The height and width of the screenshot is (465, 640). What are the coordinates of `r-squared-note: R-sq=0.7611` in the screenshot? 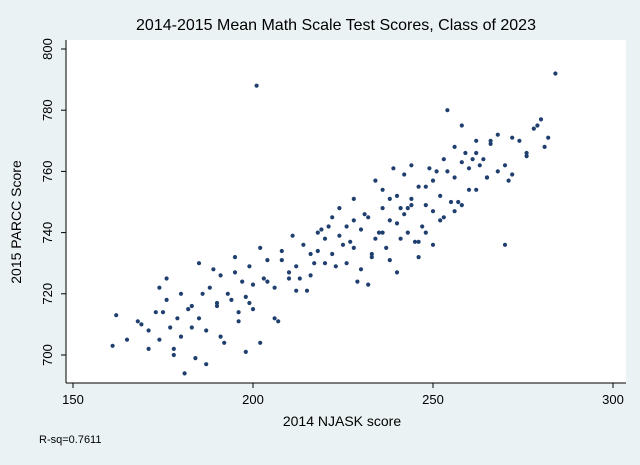 It's located at (70, 440).